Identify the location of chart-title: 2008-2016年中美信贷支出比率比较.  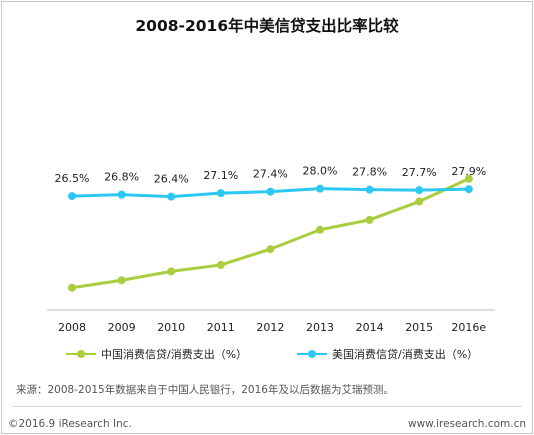
(267, 26).